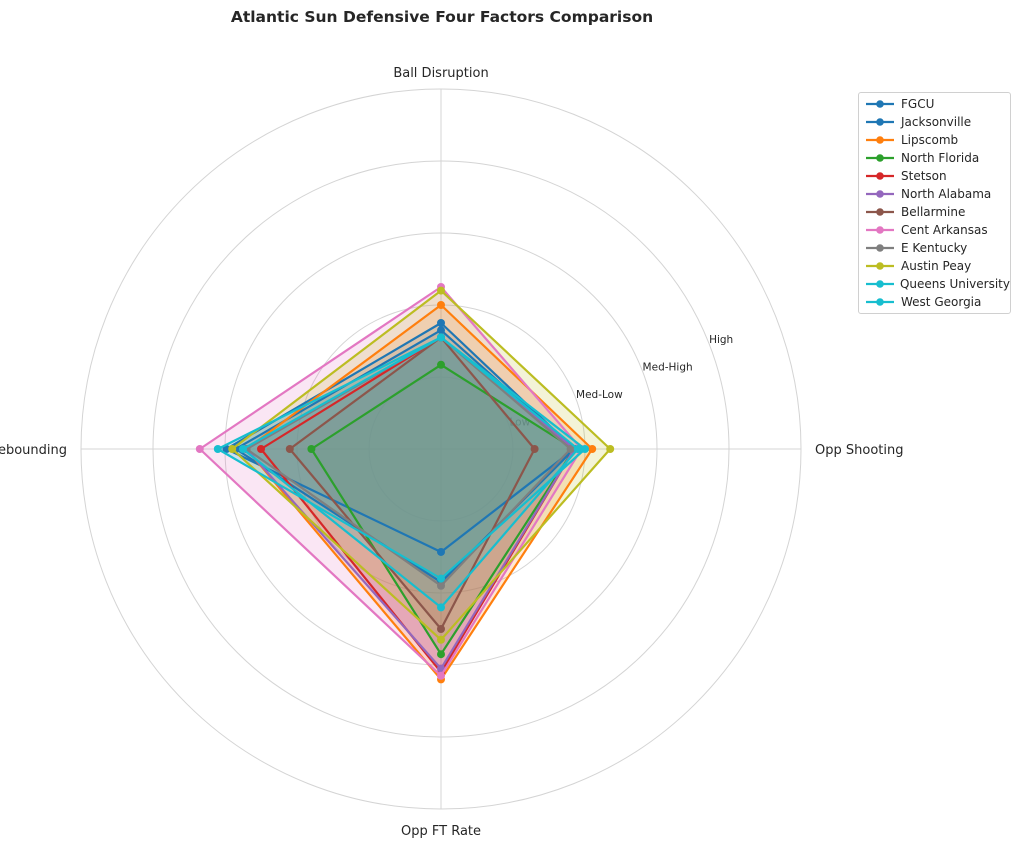  I want to click on legend-item: Austin Peay, so click(934, 266).